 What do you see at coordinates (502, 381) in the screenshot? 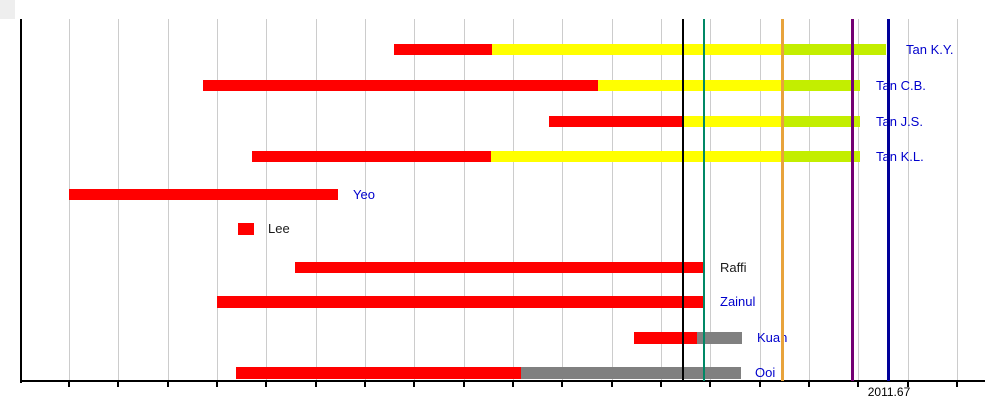
I see `x-axis` at bounding box center [502, 381].